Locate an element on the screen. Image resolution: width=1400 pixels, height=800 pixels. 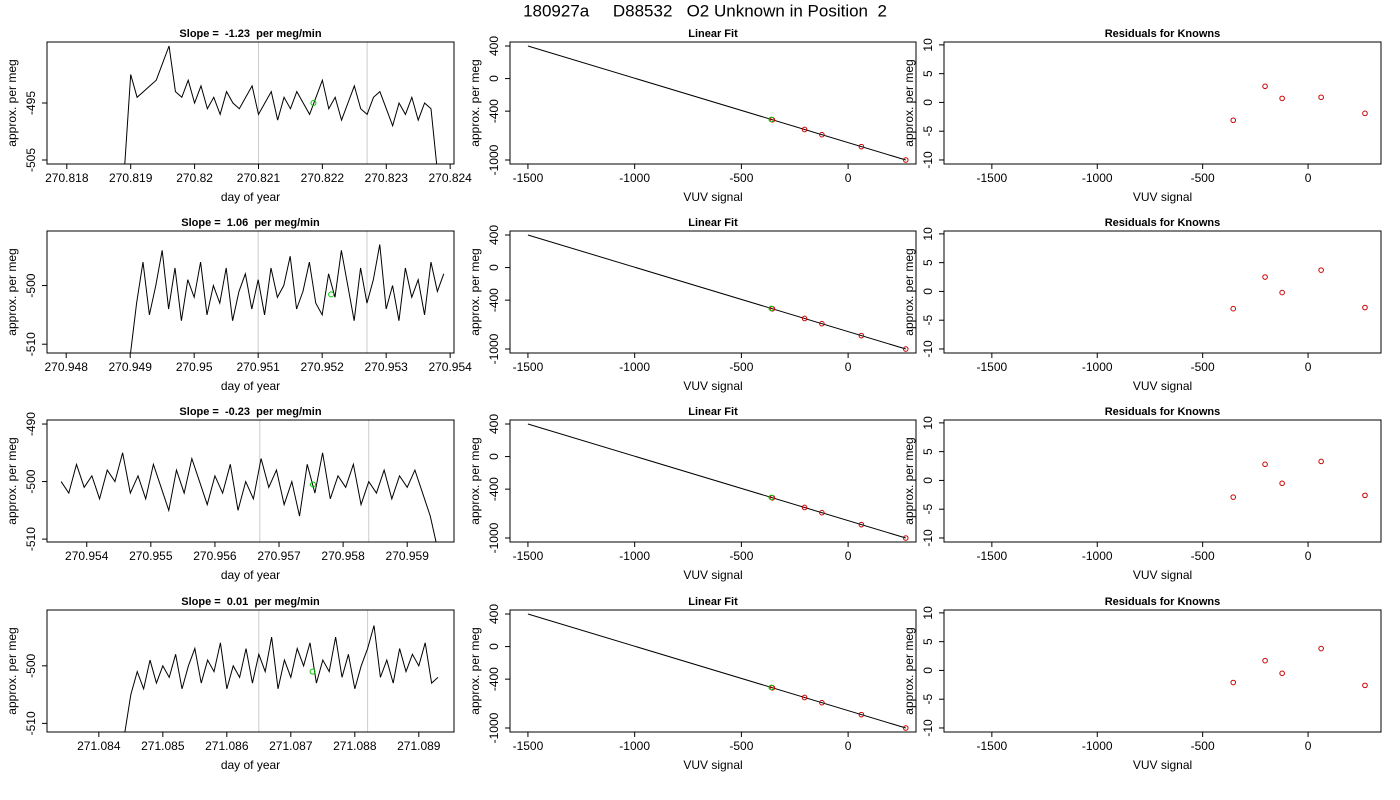
x-tick-label: 270.952 is located at coordinates (322, 367).